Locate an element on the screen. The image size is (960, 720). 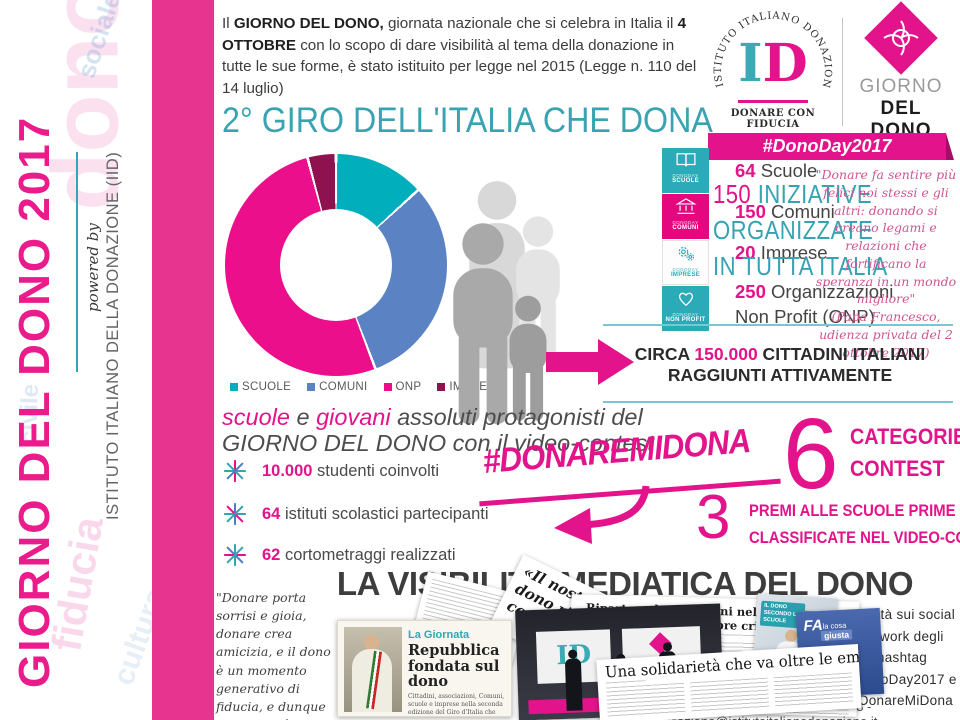
legend-item: ONP is located at coordinates (402, 387).